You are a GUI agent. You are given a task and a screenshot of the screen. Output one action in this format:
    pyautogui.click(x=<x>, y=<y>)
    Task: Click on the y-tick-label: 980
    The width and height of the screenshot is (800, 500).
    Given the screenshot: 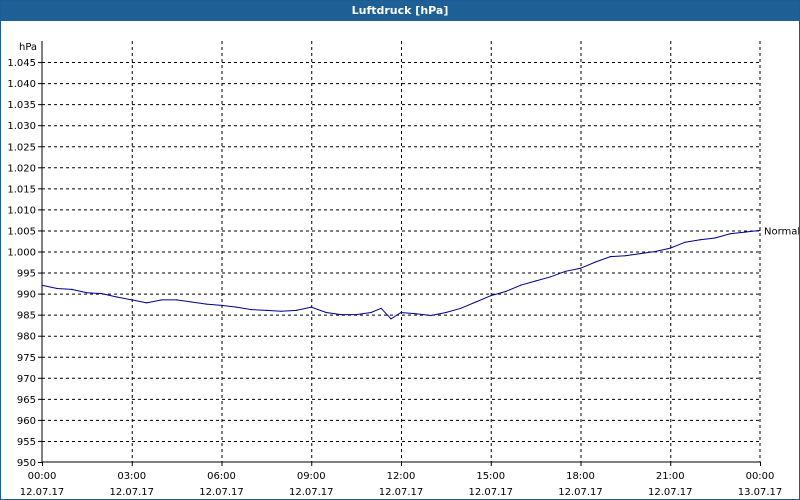 What is the action you would take?
    pyautogui.click(x=26, y=337)
    